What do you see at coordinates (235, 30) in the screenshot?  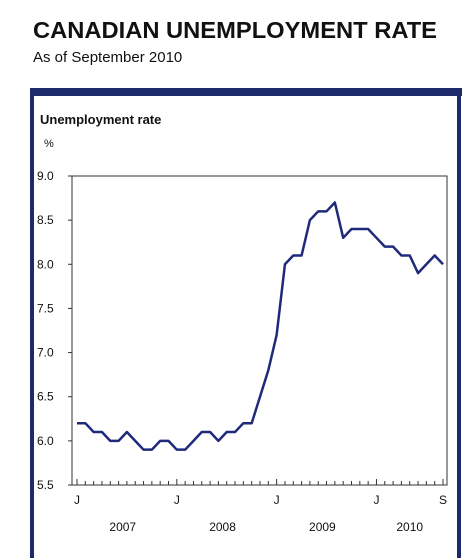 I see `title: CANADIAN UNEMPLOYMENT RATE` at bounding box center [235, 30].